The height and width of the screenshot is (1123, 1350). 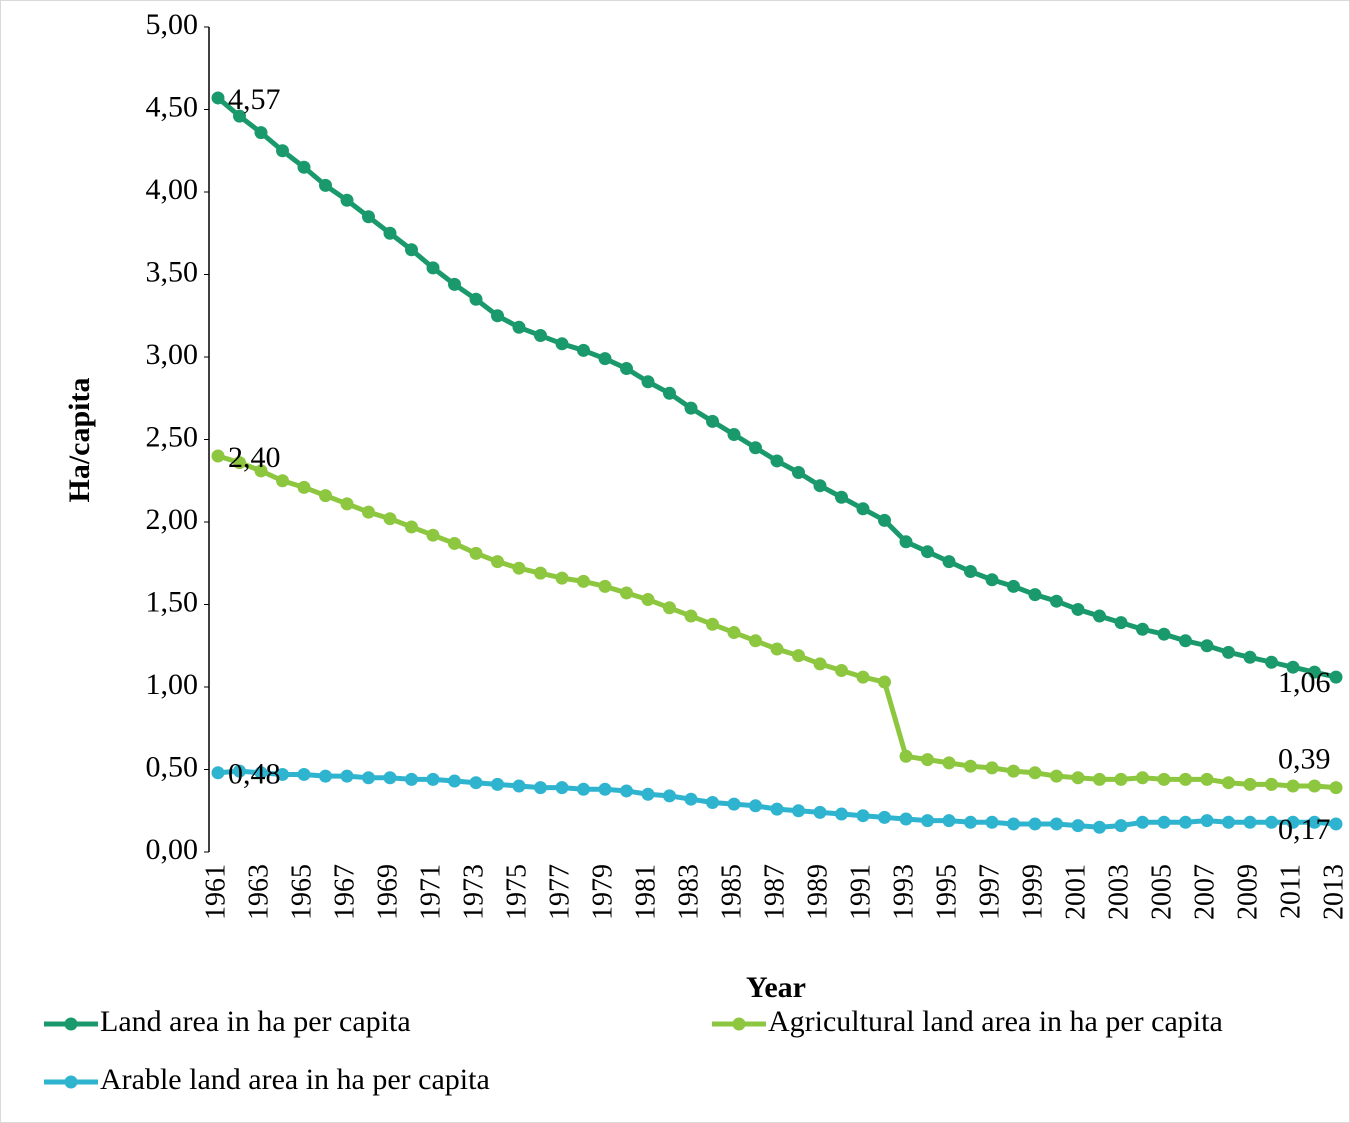 What do you see at coordinates (295, 1079) in the screenshot?
I see `legend-label: Arable land area in ha per capita` at bounding box center [295, 1079].